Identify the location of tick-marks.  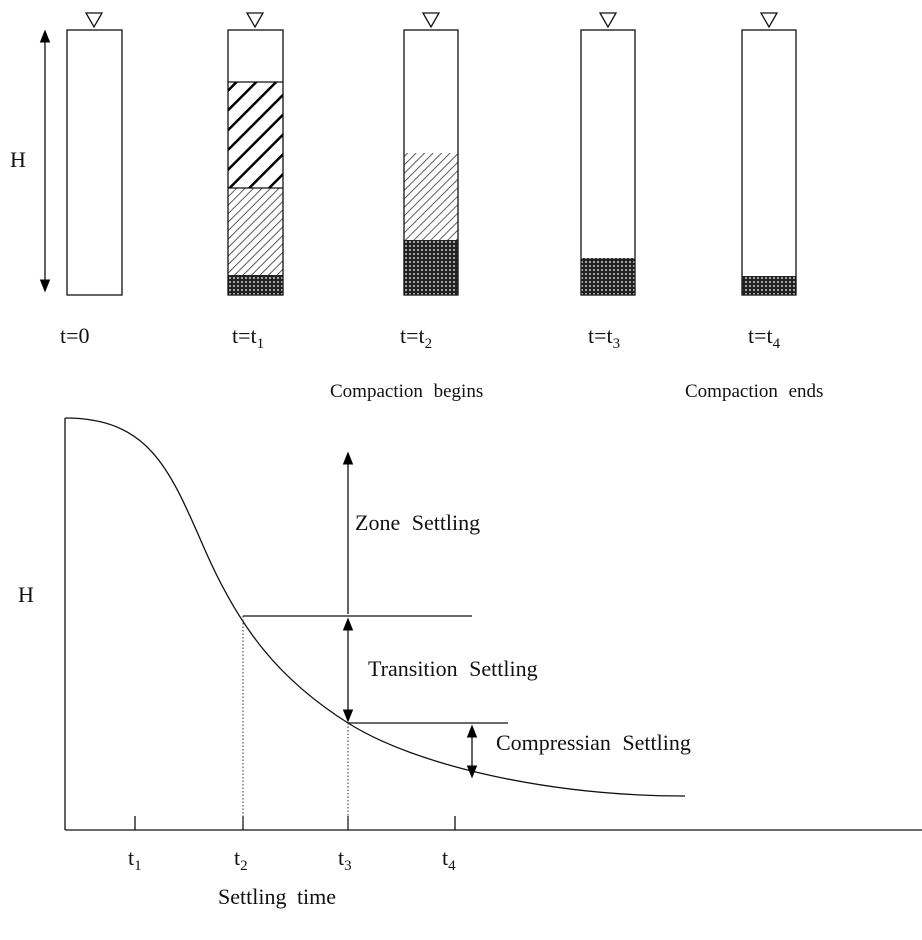
(295, 823).